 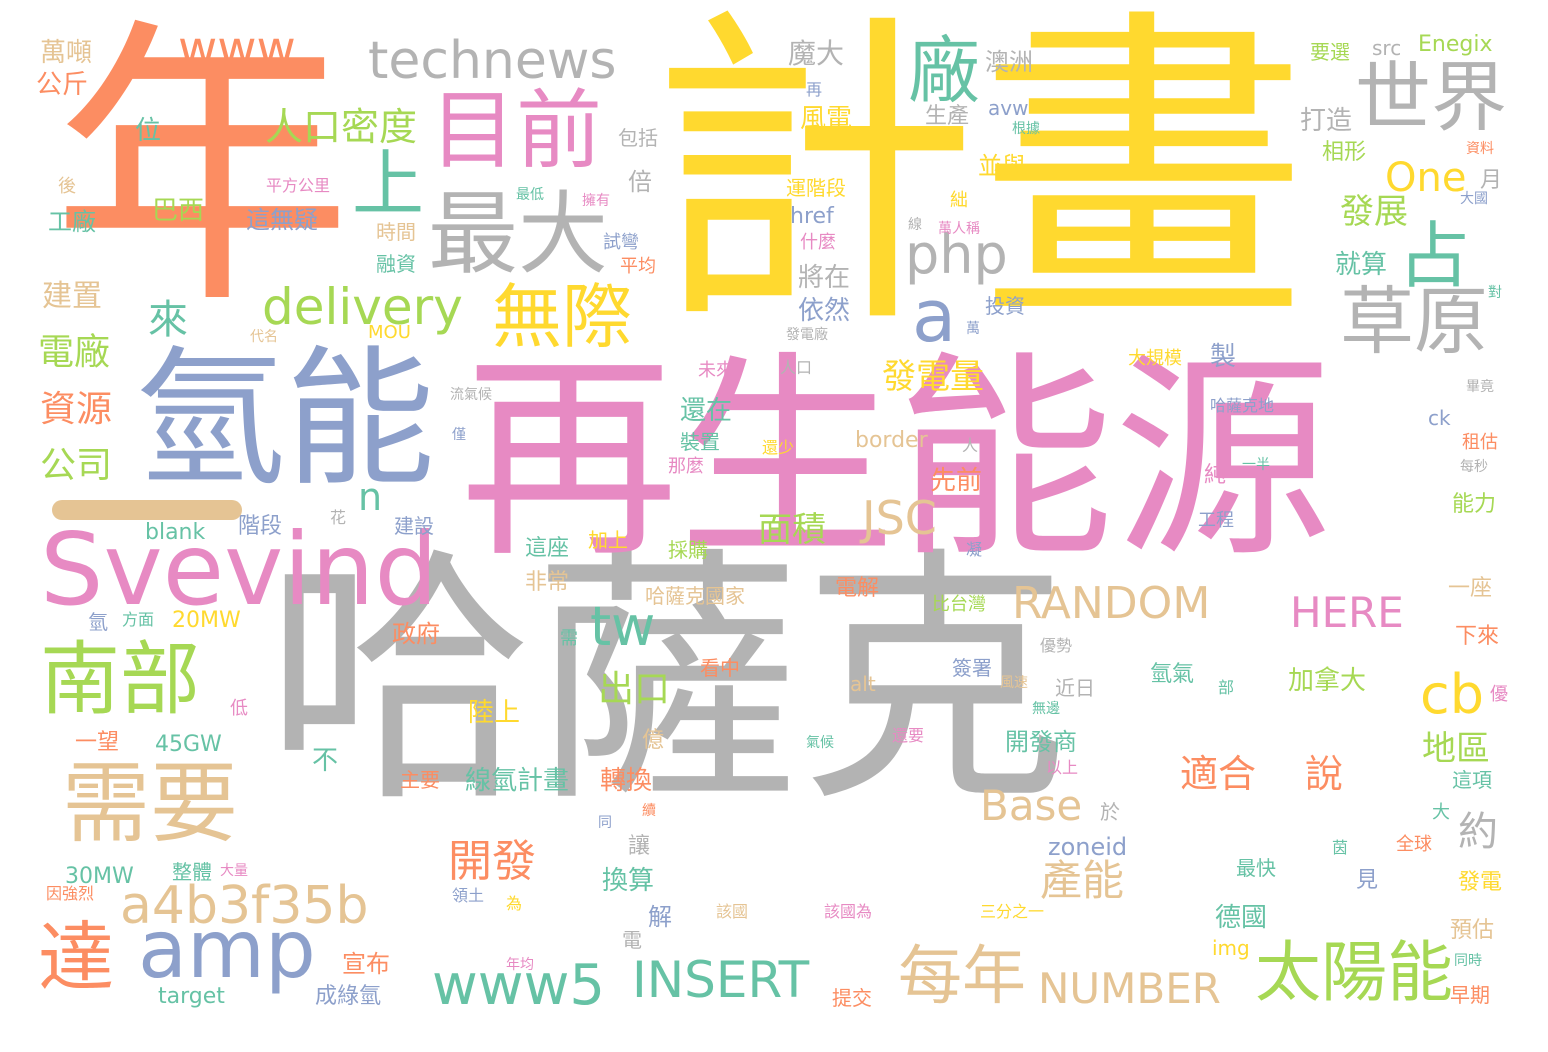 What do you see at coordinates (530, 195) in the screenshot?
I see `word-zuidi: 最低` at bounding box center [530, 195].